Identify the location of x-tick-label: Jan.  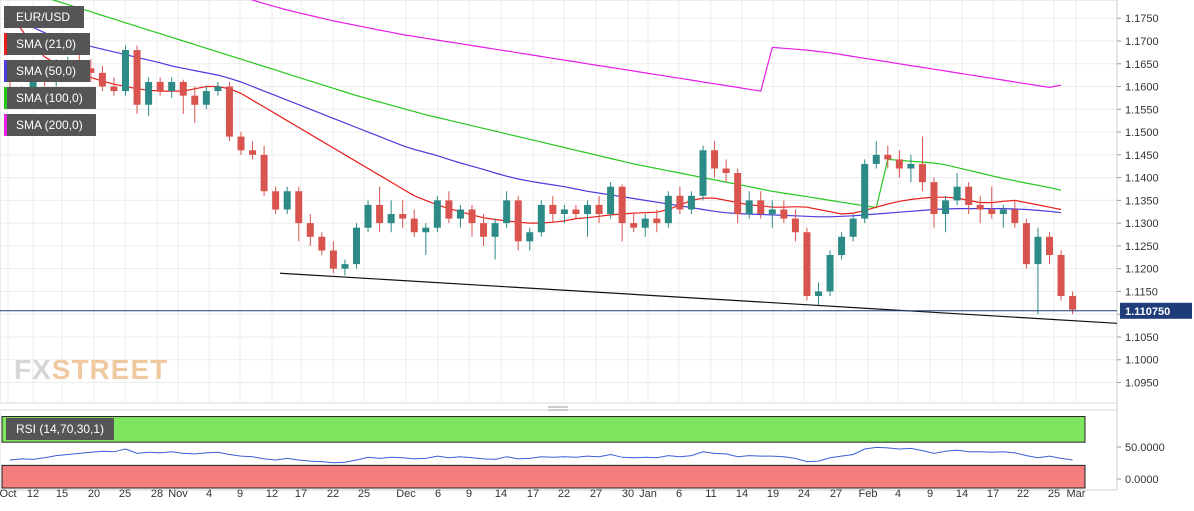
(648, 494).